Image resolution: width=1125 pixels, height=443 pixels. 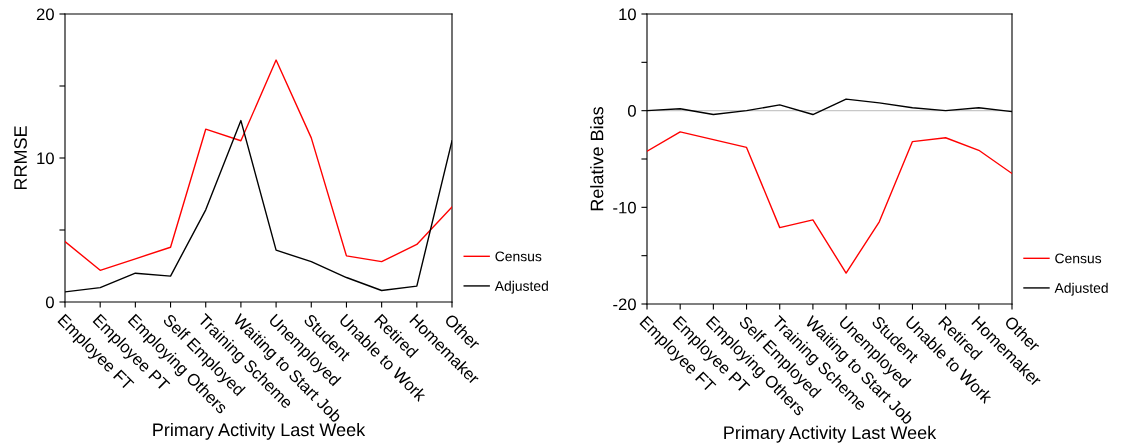 What do you see at coordinates (20, 158) in the screenshot?
I see `y-axis-title: RRMSE` at bounding box center [20, 158].